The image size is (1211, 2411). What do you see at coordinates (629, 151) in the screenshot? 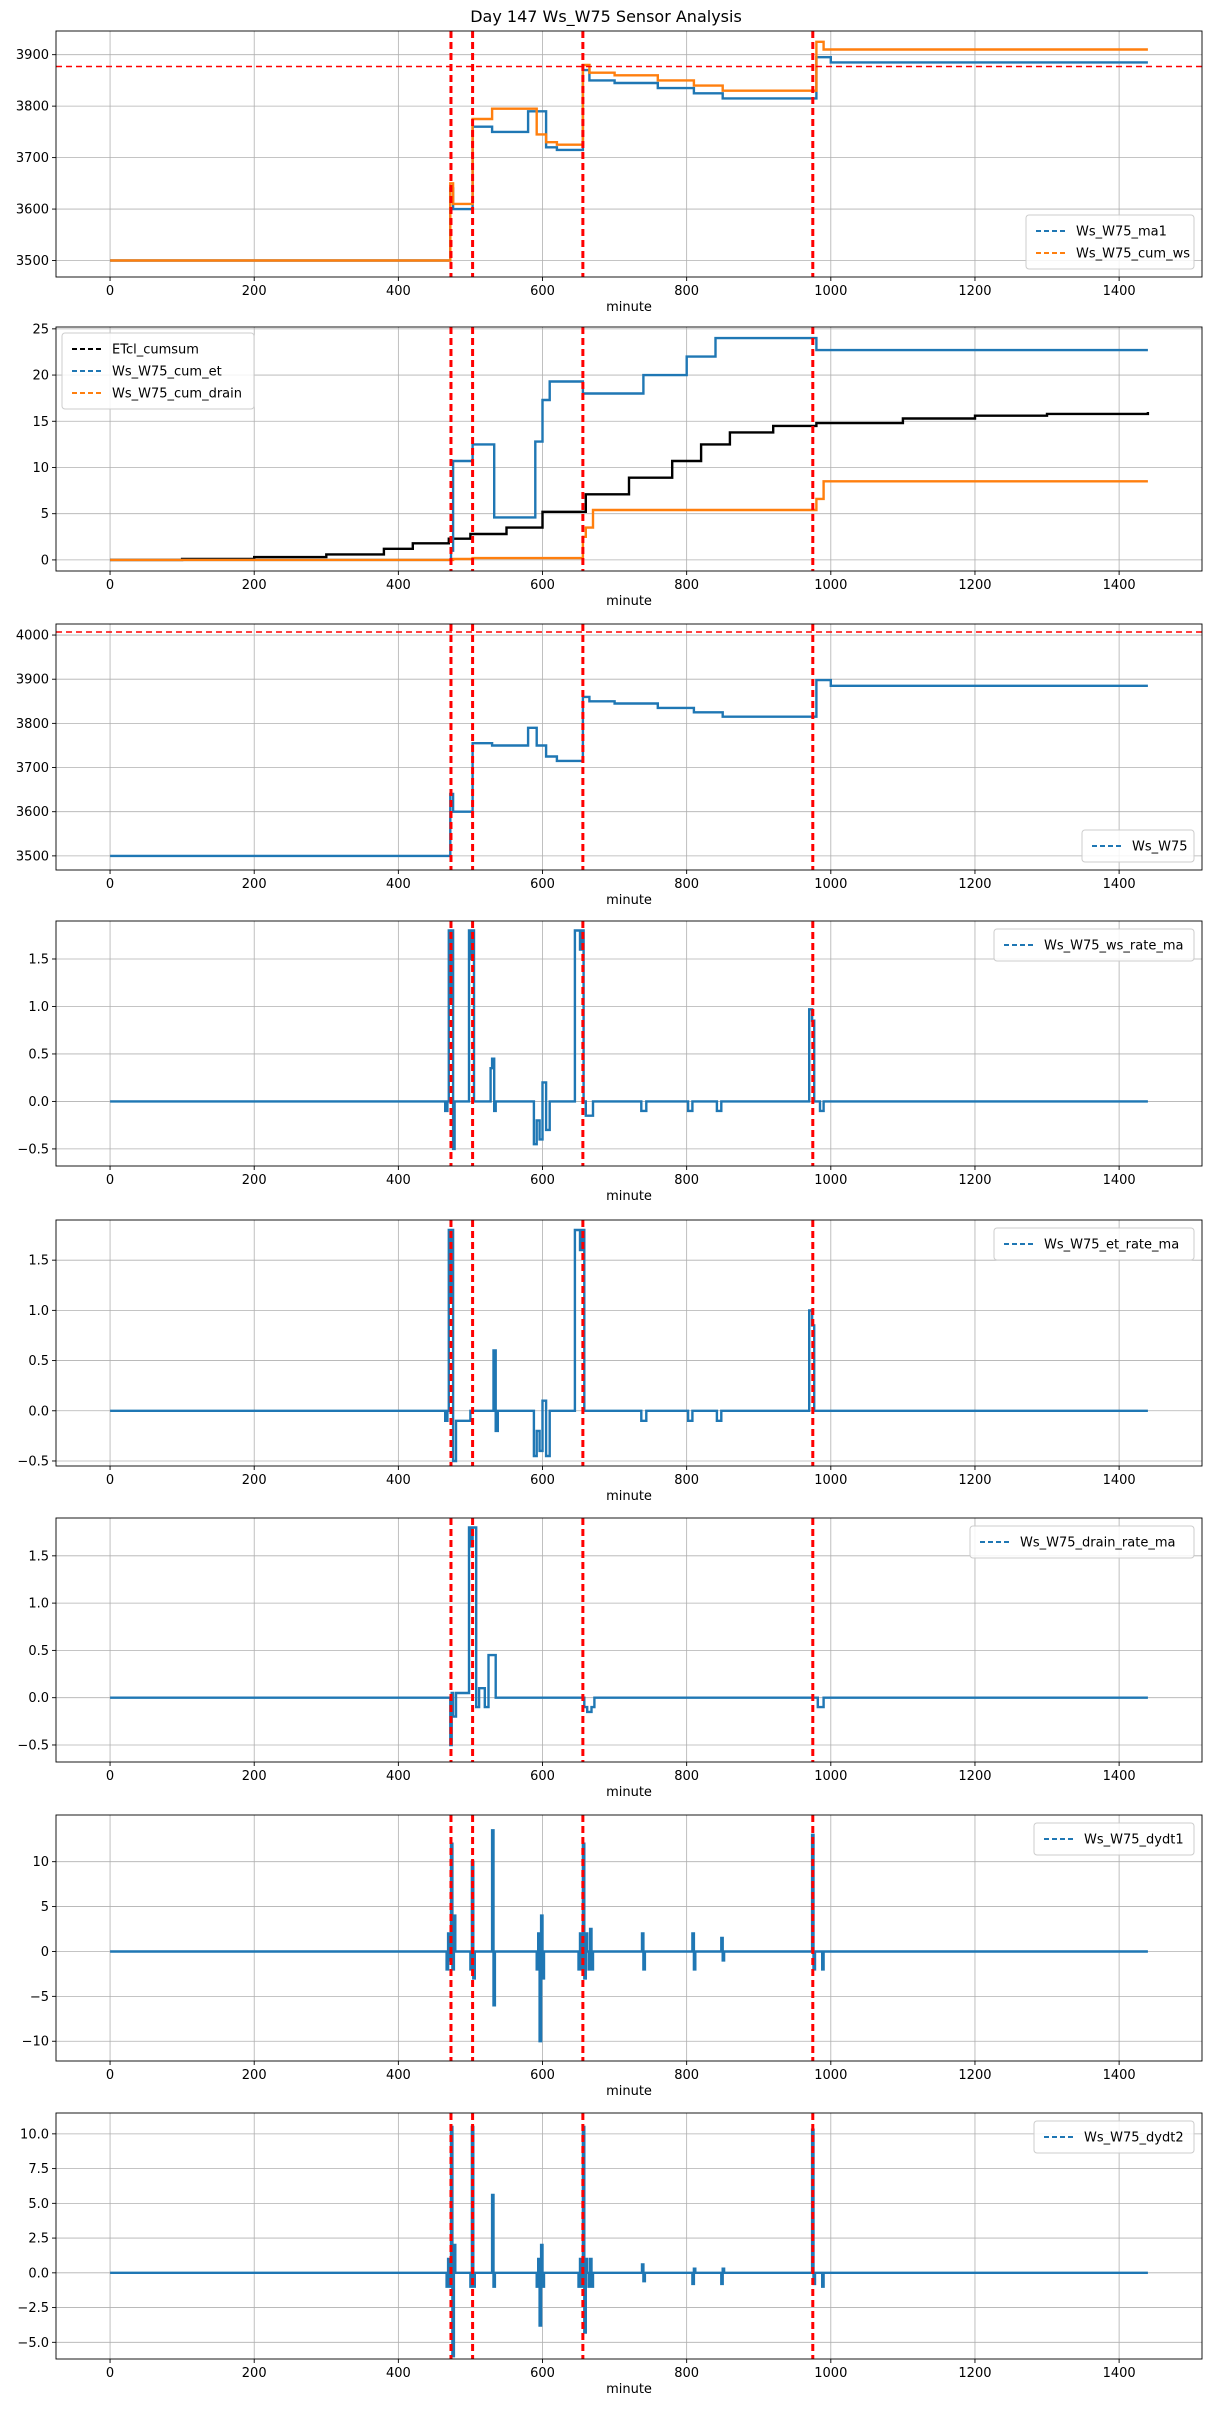
I see `series-line-Ws_W75_cum_ws` at bounding box center [629, 151].